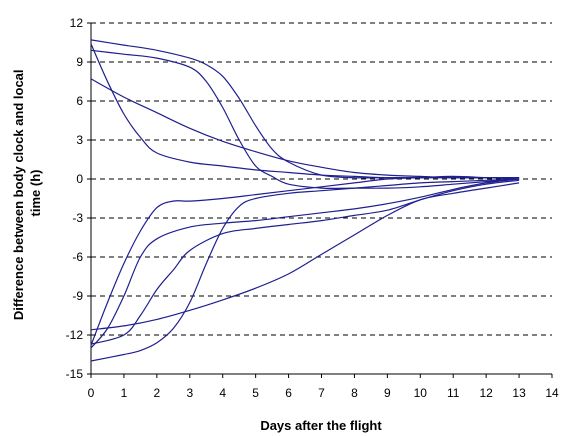  I want to click on x-tick-label: 2, so click(157, 393).